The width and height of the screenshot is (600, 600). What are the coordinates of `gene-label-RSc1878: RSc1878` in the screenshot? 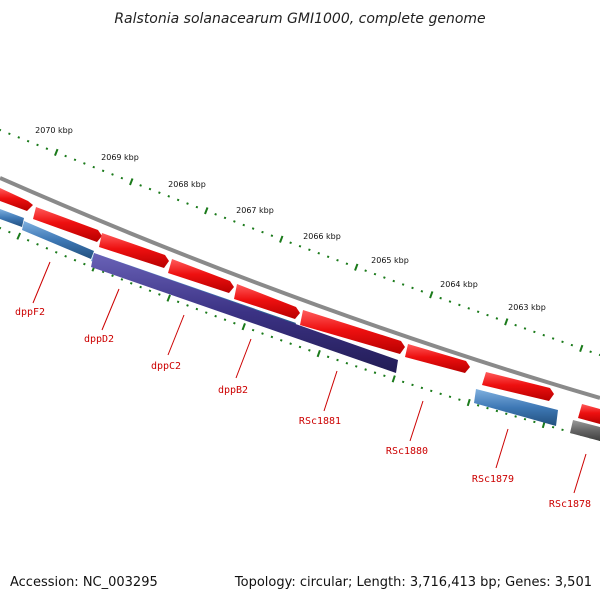 It's located at (570, 481).